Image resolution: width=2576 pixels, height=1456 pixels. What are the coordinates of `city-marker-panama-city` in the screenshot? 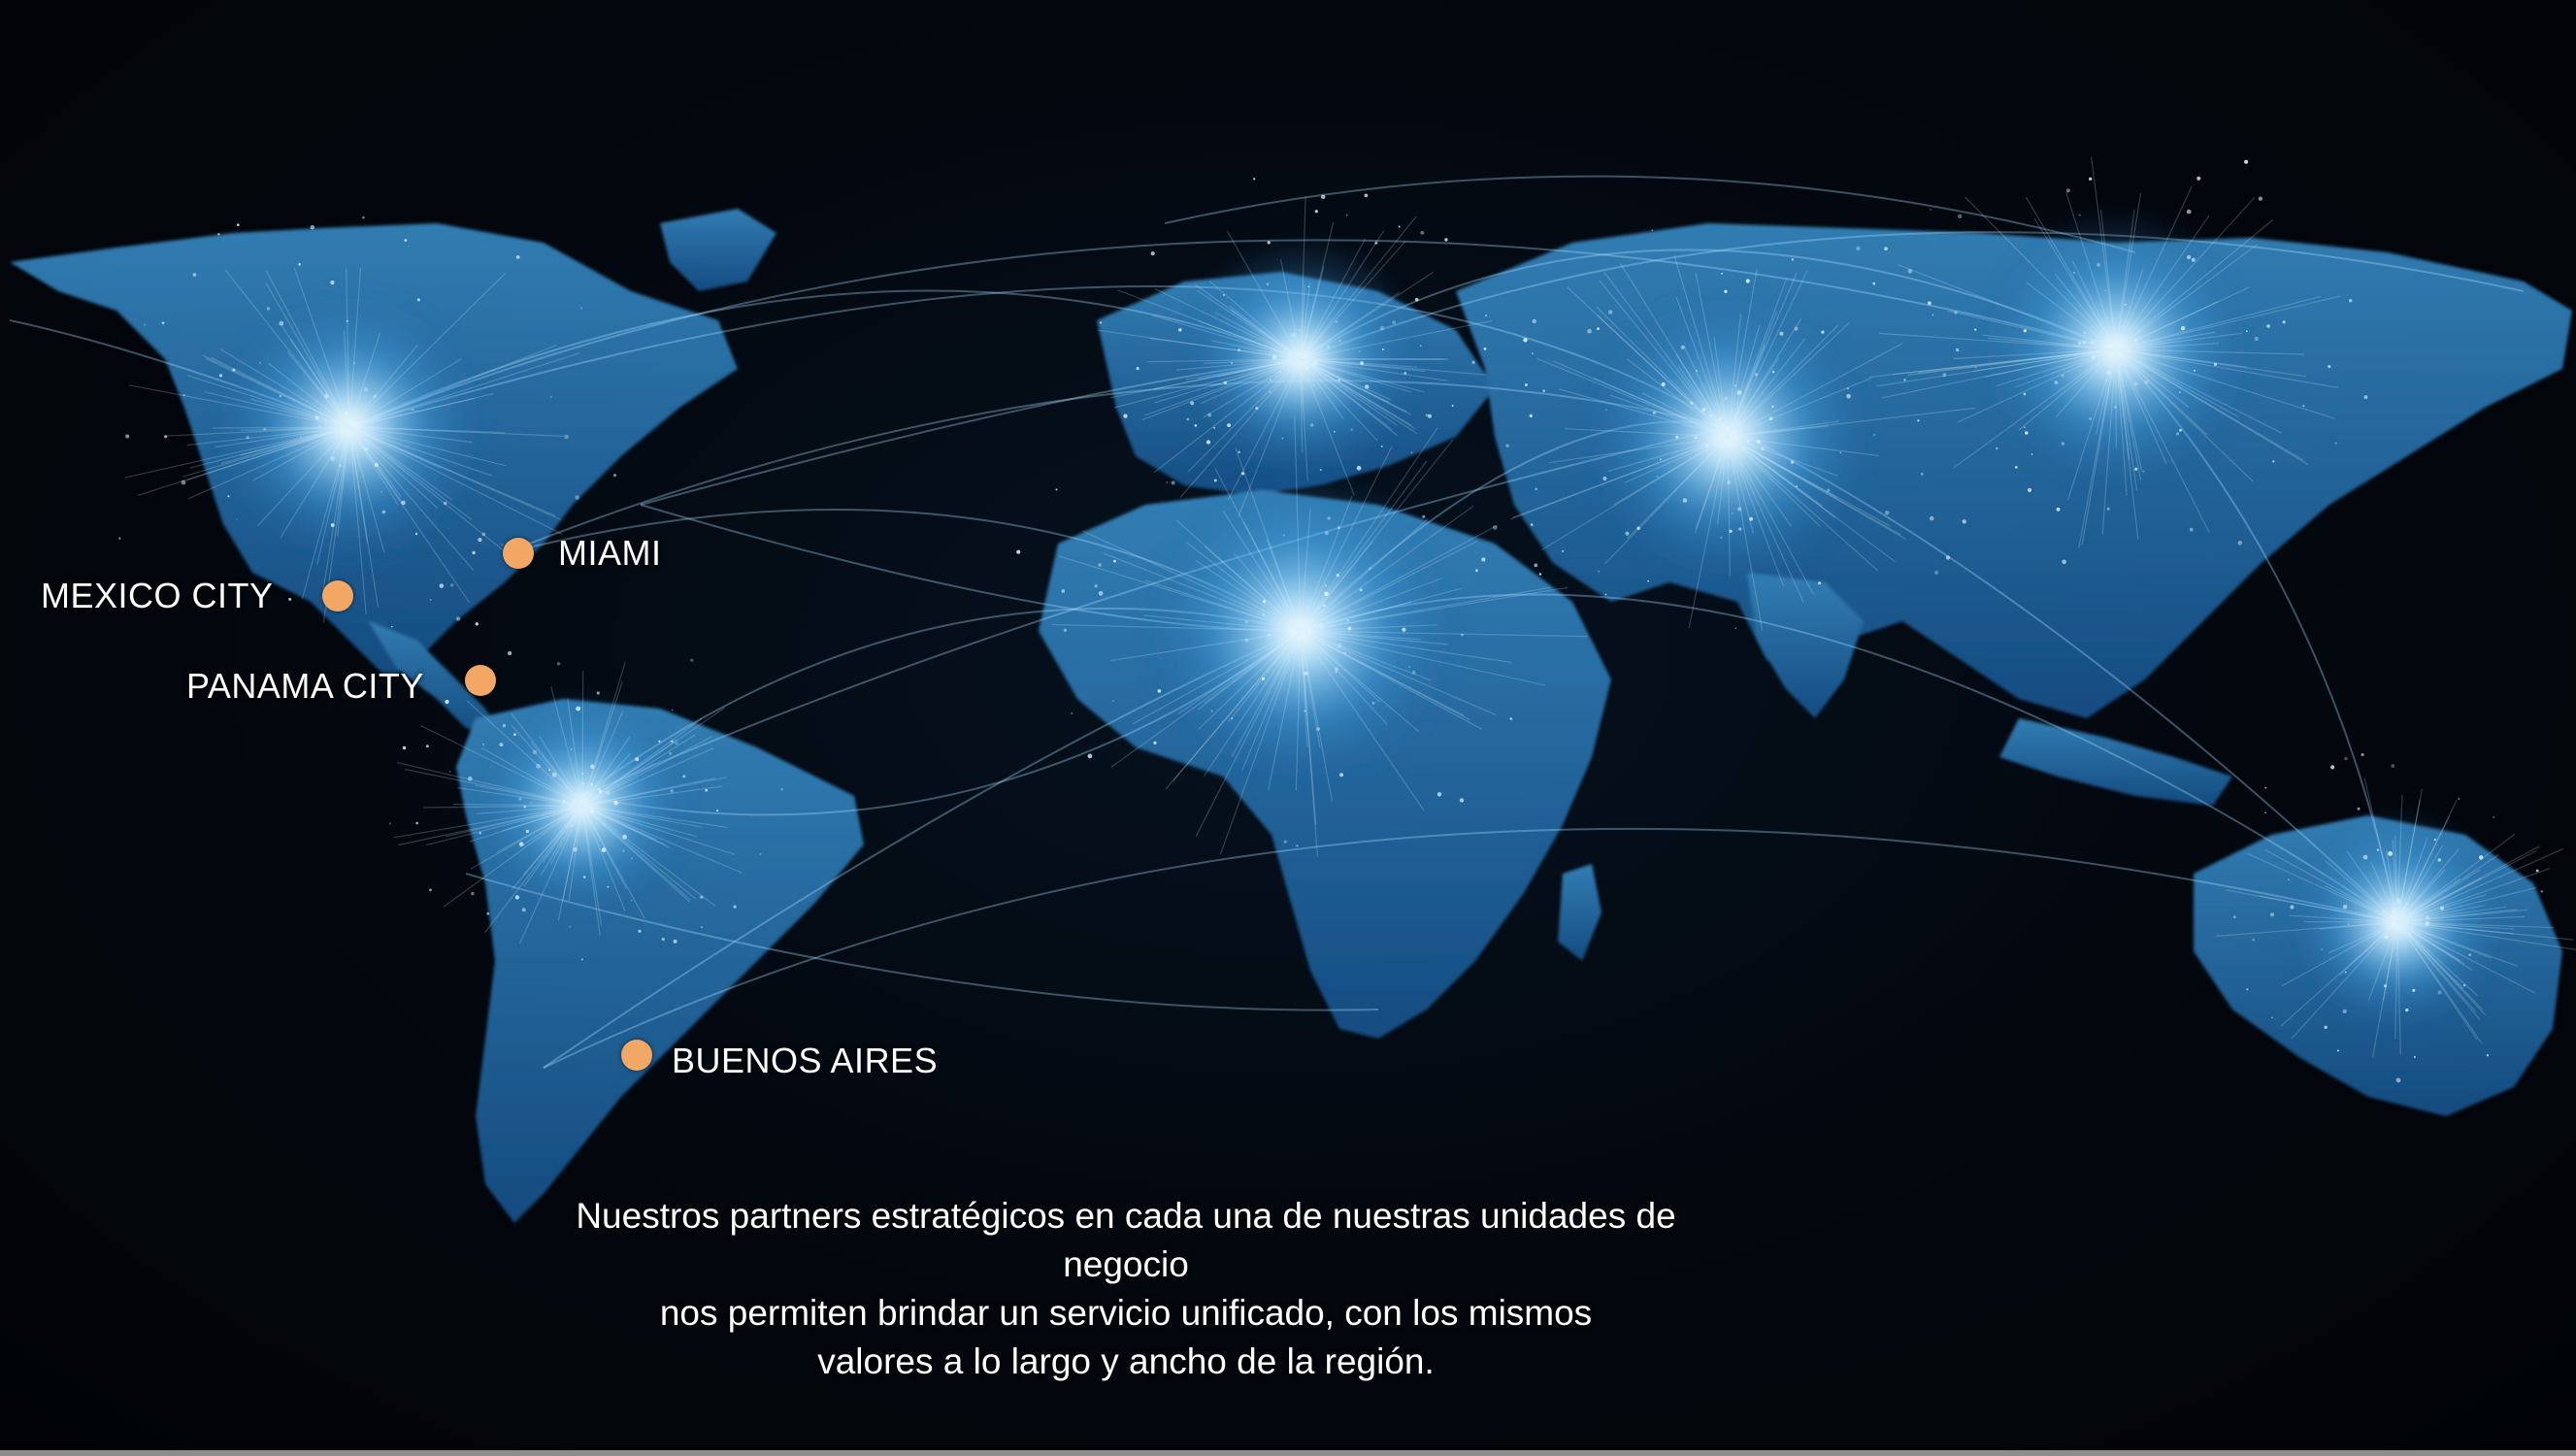 It's located at (480, 680).